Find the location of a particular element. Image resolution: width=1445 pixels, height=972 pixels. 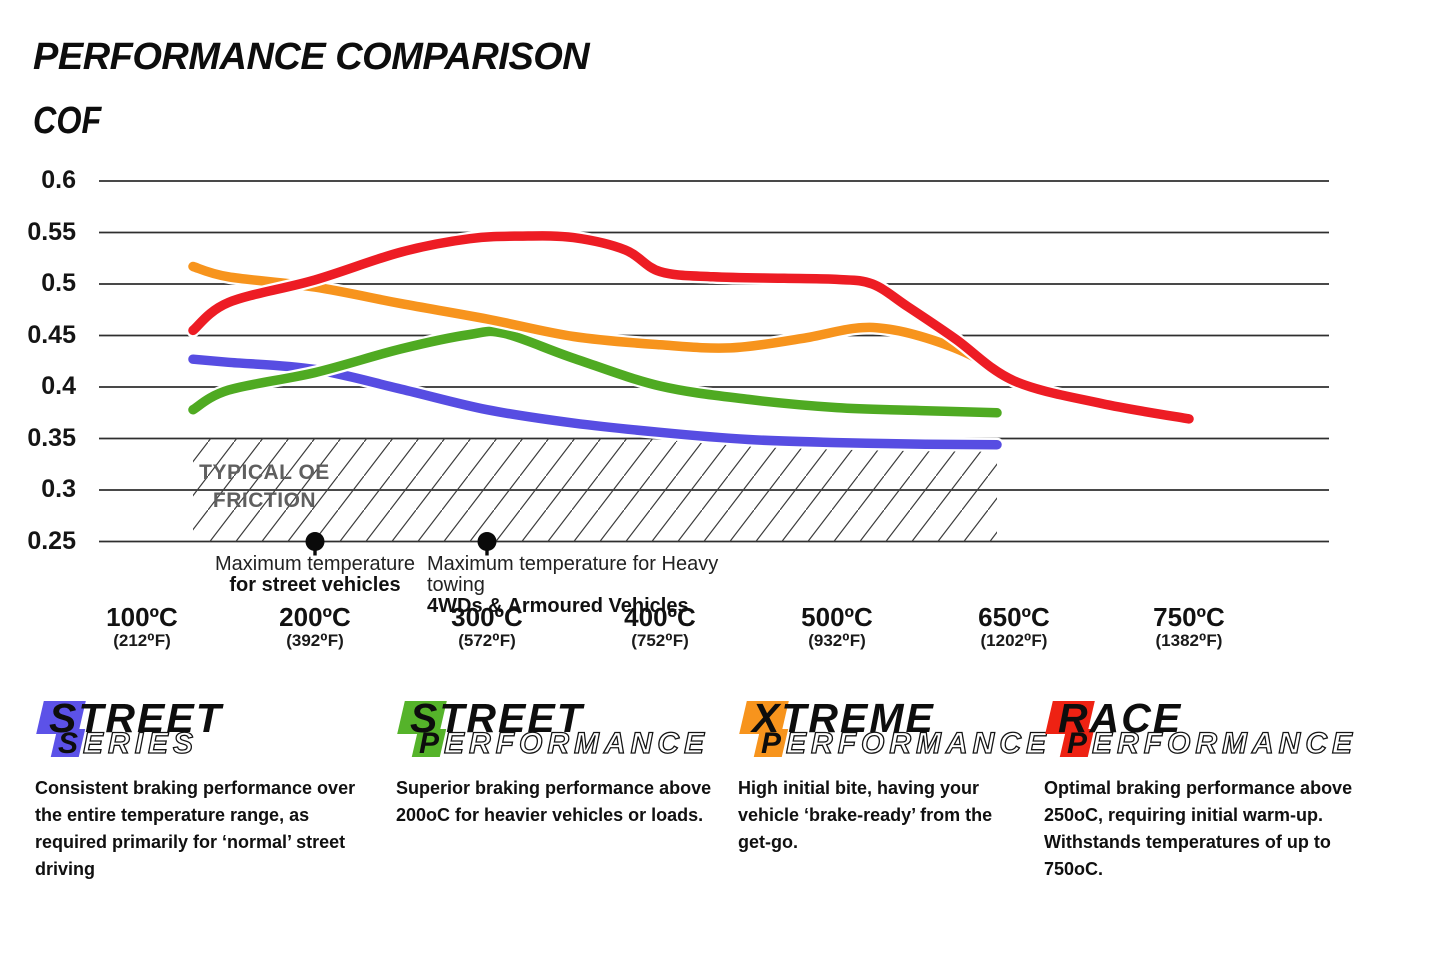

y-tick-label: 0.35 is located at coordinates (51, 437).